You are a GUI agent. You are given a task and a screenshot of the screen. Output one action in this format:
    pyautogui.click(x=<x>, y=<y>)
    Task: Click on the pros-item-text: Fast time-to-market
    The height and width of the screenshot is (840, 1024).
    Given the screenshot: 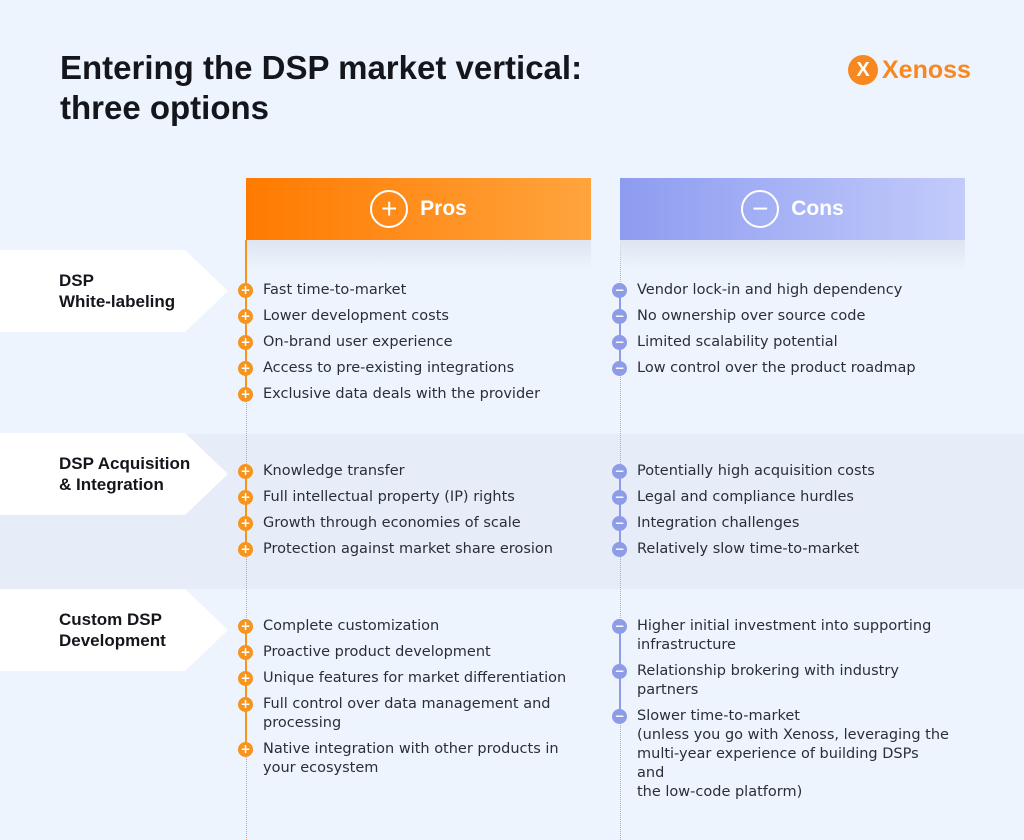 What is the action you would take?
    pyautogui.click(x=335, y=290)
    